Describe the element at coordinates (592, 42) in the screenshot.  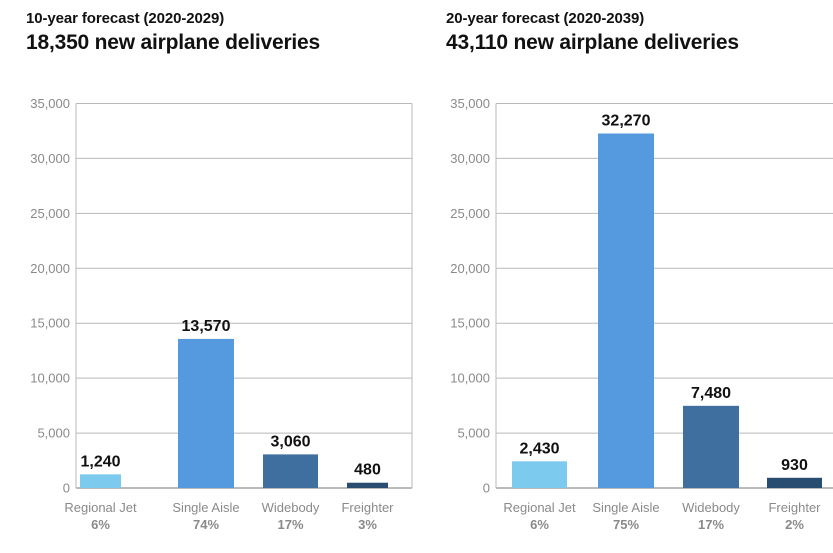
I see `chart-title: 43,110 new airplane deliveries` at that location.